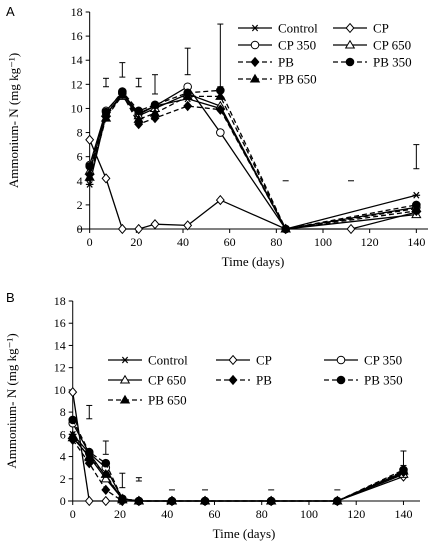 Image resolution: width=440 pixels, height=550 pixels. I want to click on data-point-control, so click(89, 184).